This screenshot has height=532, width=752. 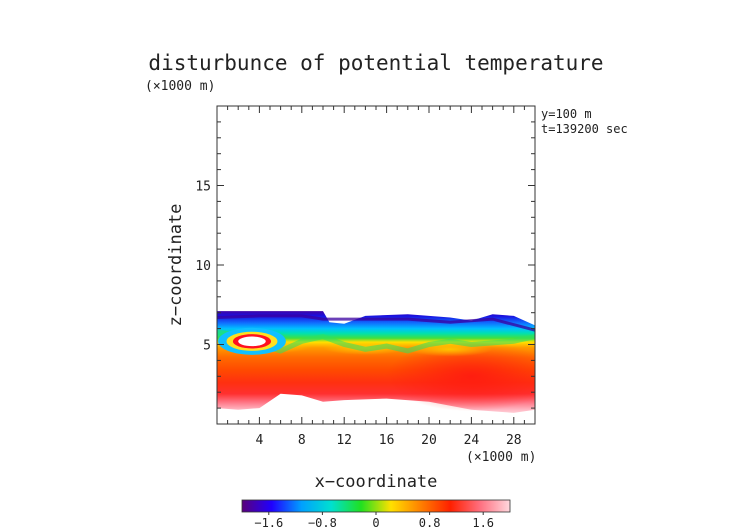 What do you see at coordinates (376, 323) in the screenshot?
I see `minimum-layer` at bounding box center [376, 323].